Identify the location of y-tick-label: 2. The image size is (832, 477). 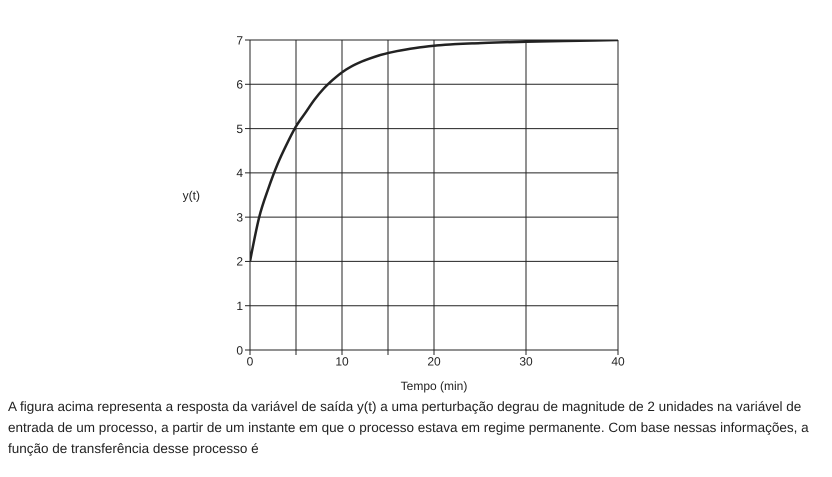
(240, 261).